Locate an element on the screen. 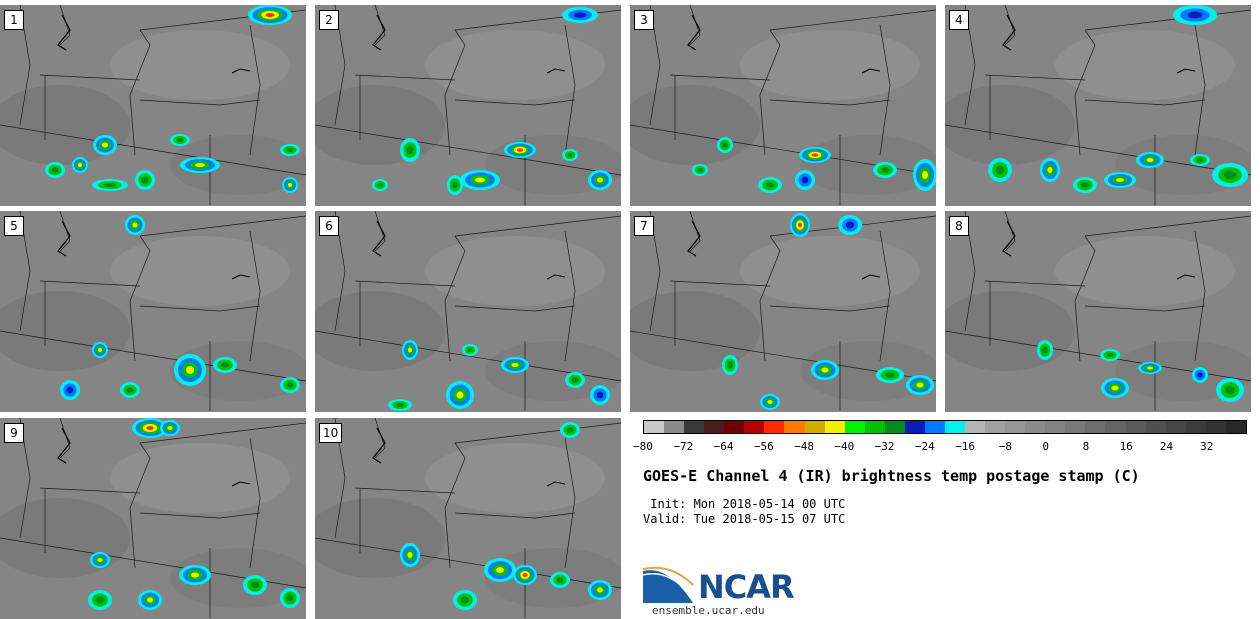 This screenshot has height=619, width=1260. postage-stamp-4: 4 is located at coordinates (1098, 105).